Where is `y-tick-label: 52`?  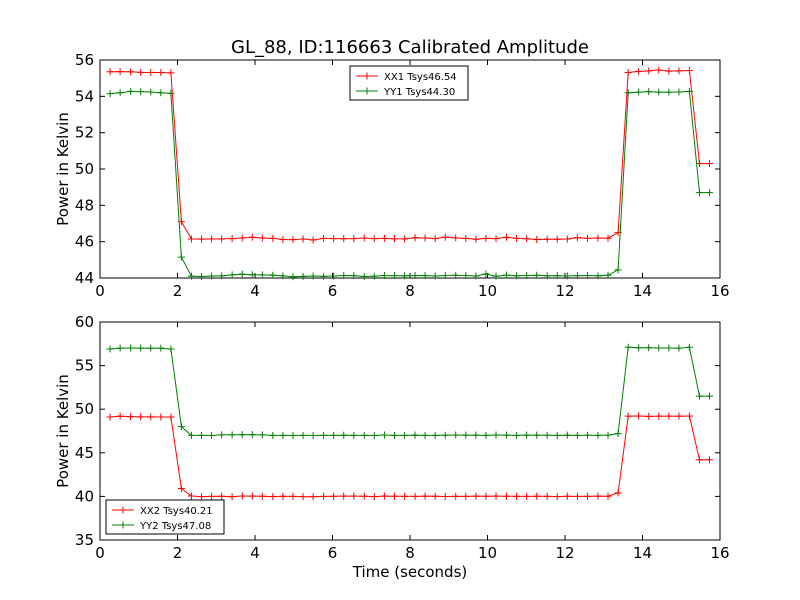
y-tick-label: 52 is located at coordinates (84, 133).